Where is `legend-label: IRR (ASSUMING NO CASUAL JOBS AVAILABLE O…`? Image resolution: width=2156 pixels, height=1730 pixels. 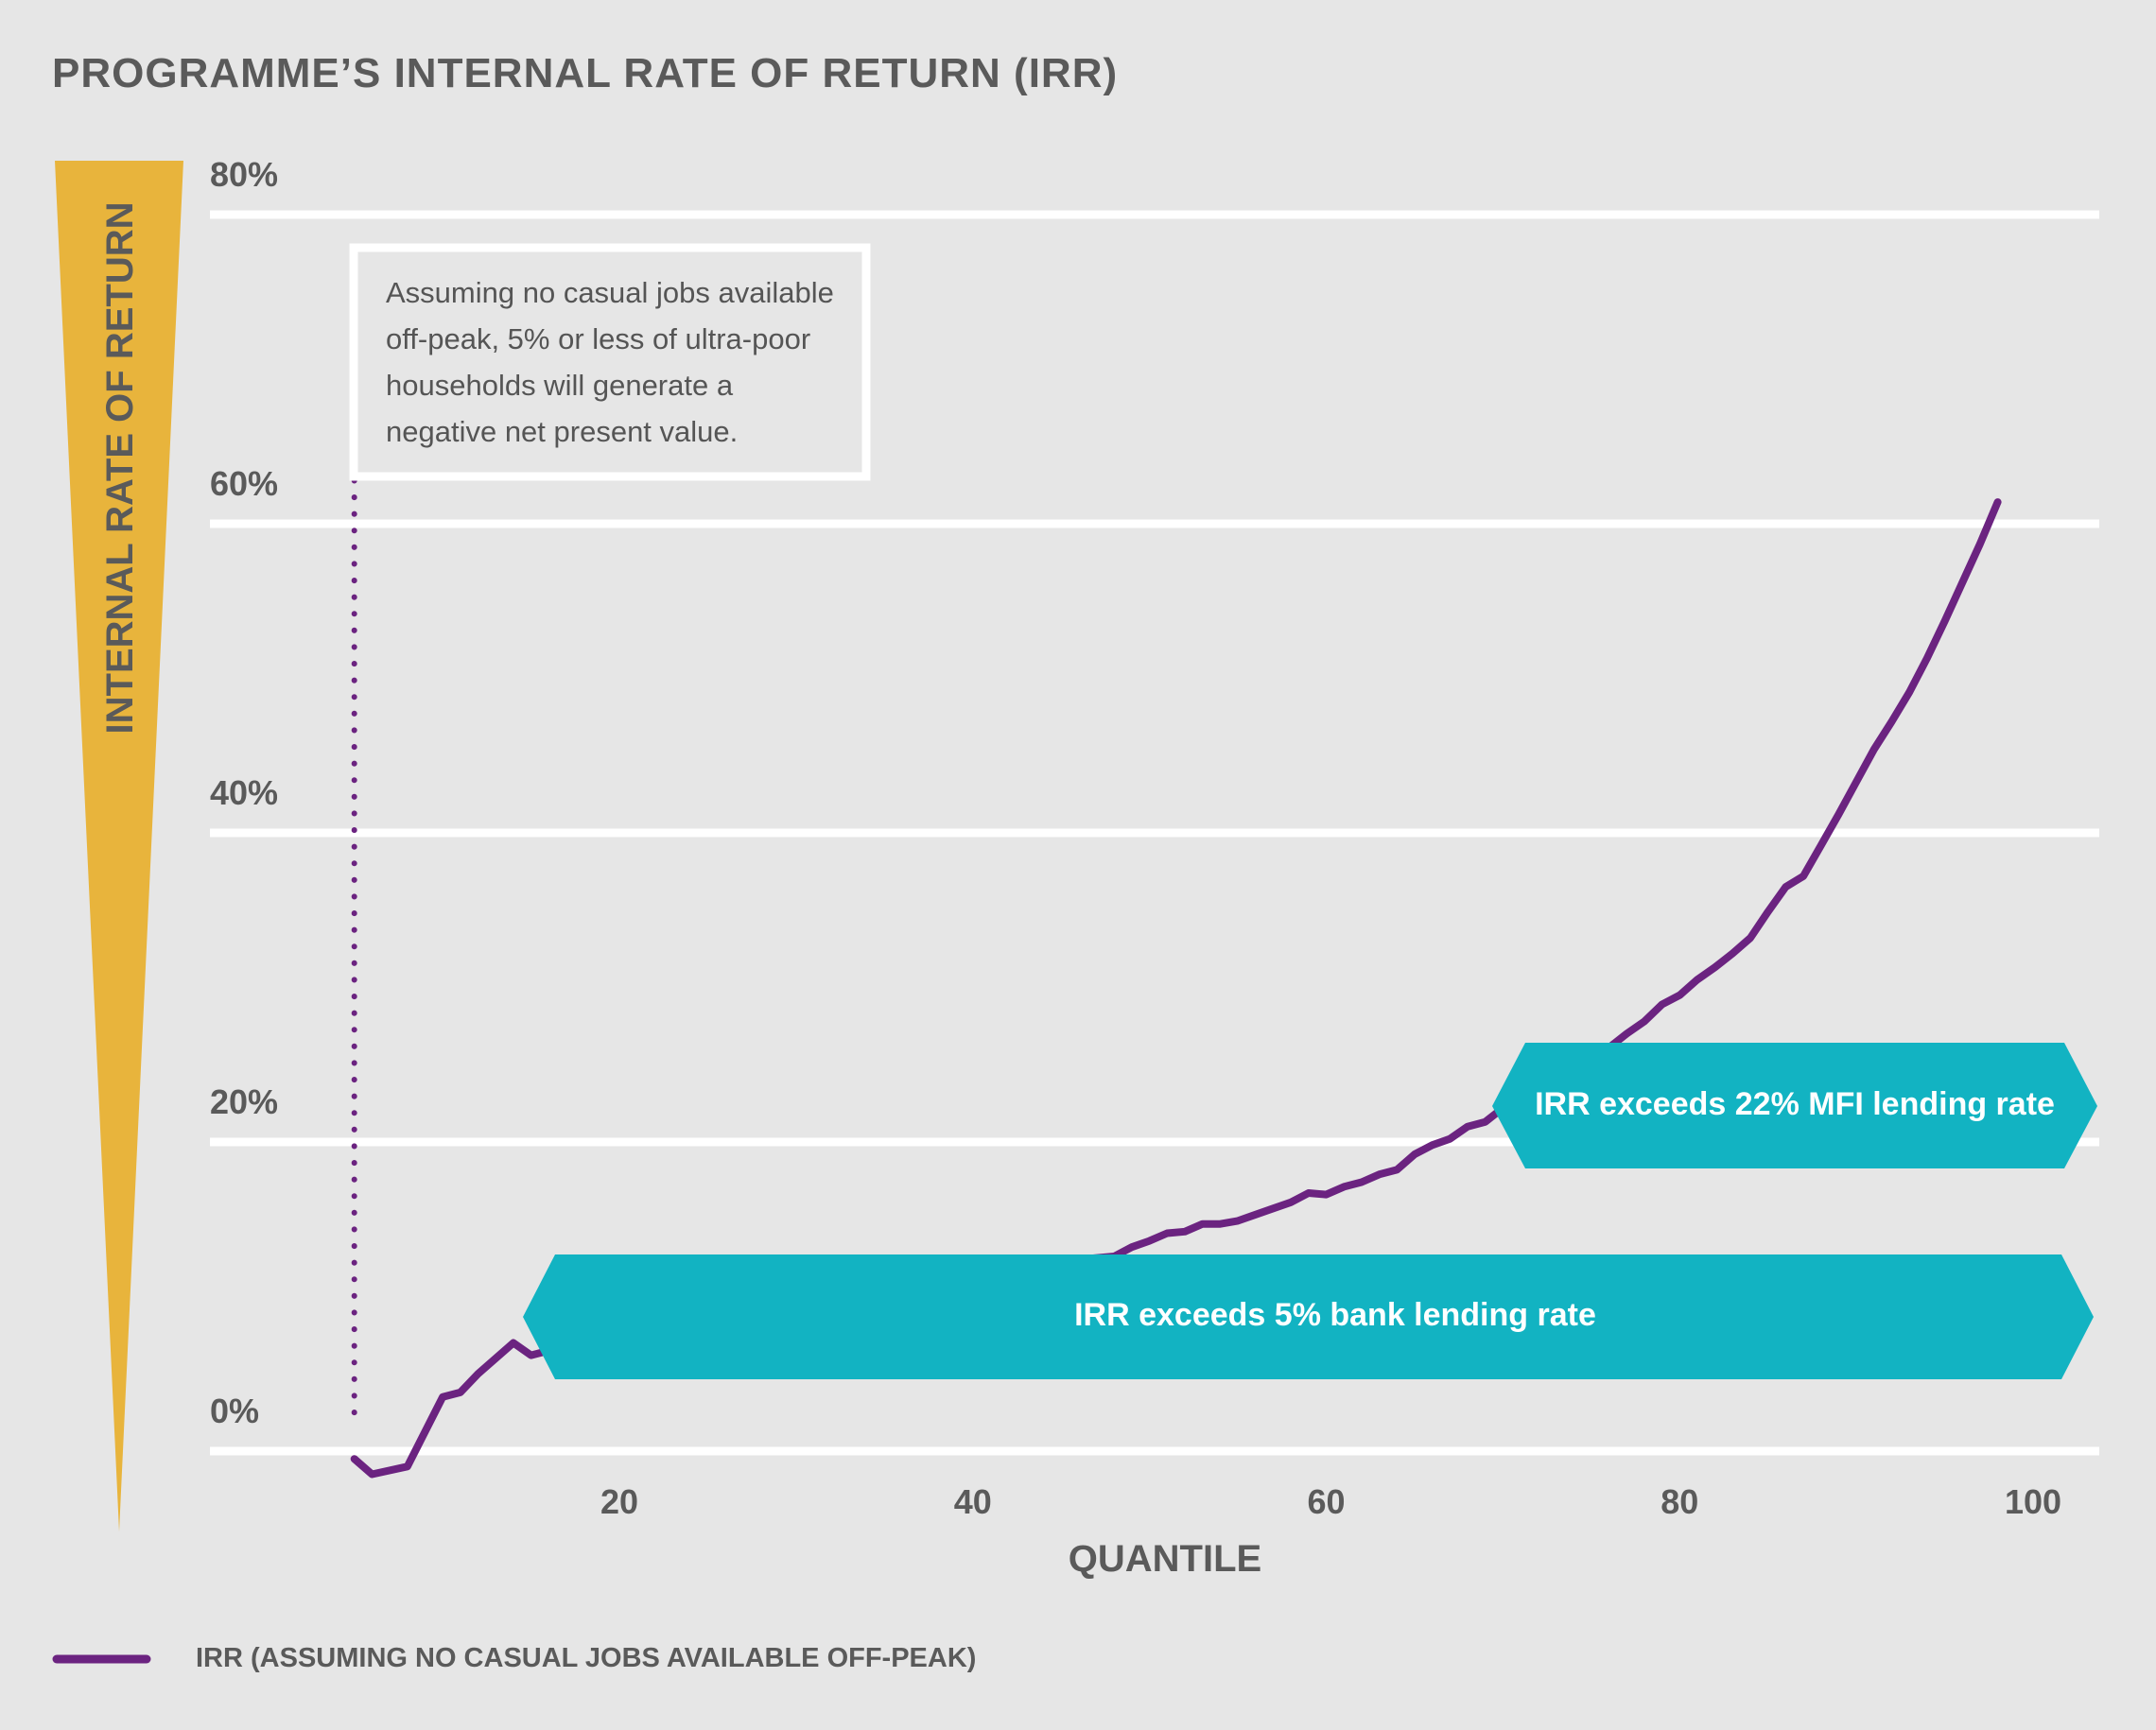
legend-label: IRR (ASSUMING NO CASUAL JOBS AVAILABLE O… is located at coordinates (586, 1658).